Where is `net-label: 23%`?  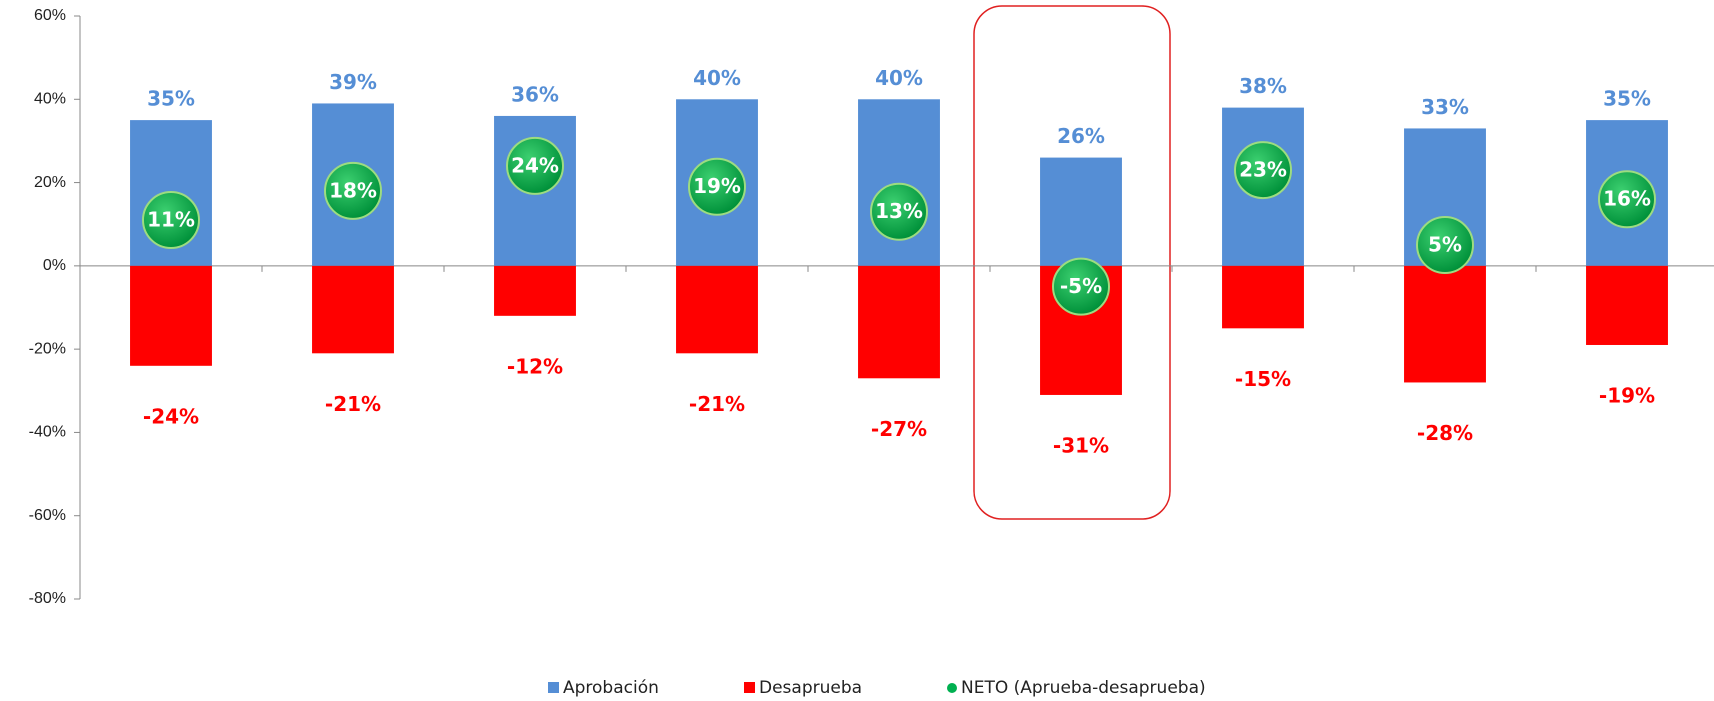
net-label: 23% is located at coordinates (1263, 170).